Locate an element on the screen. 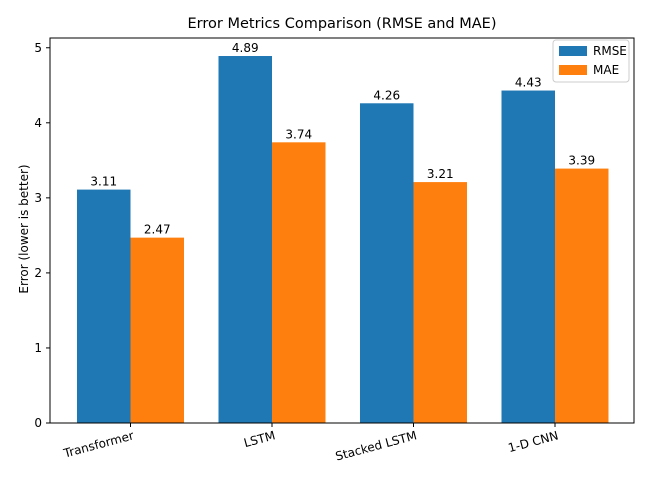  bar-mae-lstm is located at coordinates (299, 282).